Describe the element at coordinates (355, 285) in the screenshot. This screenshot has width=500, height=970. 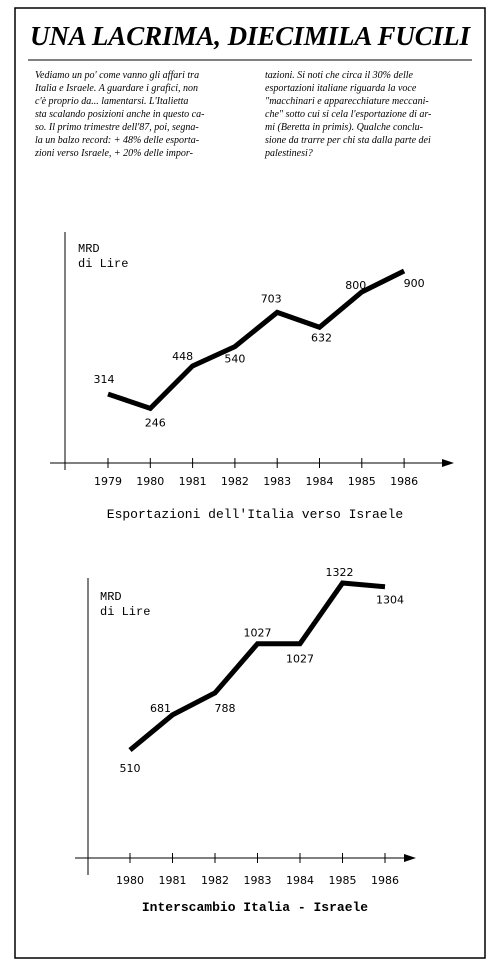
I see `data-label: 800` at that location.